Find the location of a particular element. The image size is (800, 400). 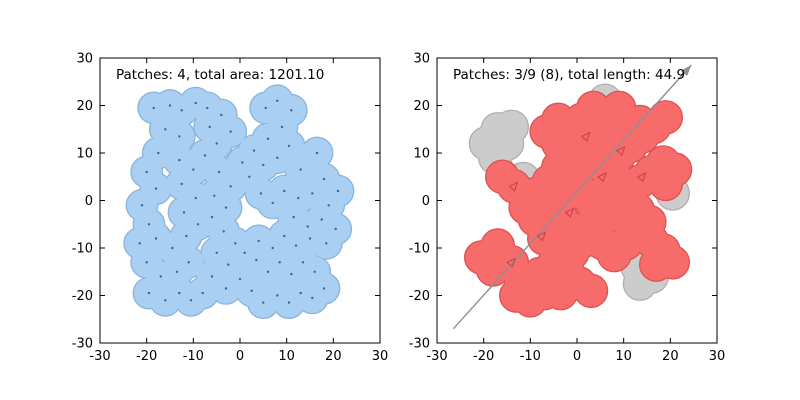

arrow-head-icon is located at coordinates (686, 71).